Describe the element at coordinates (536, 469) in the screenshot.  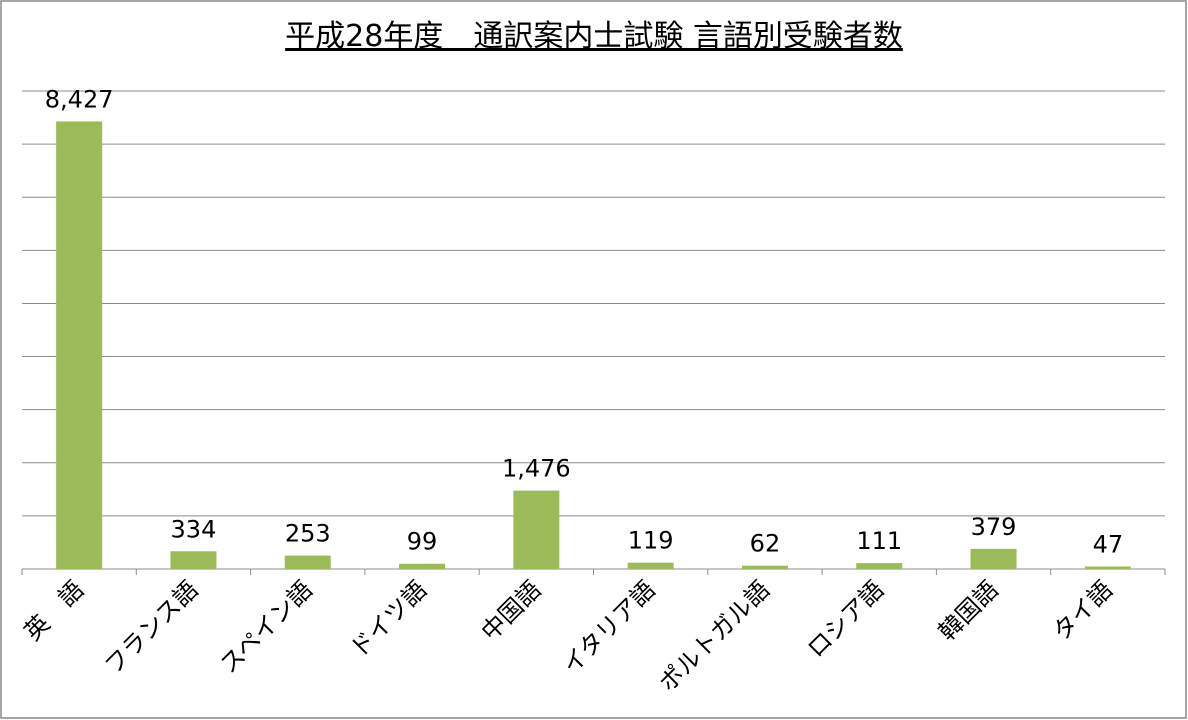
I see `value-label: 1,476` at that location.